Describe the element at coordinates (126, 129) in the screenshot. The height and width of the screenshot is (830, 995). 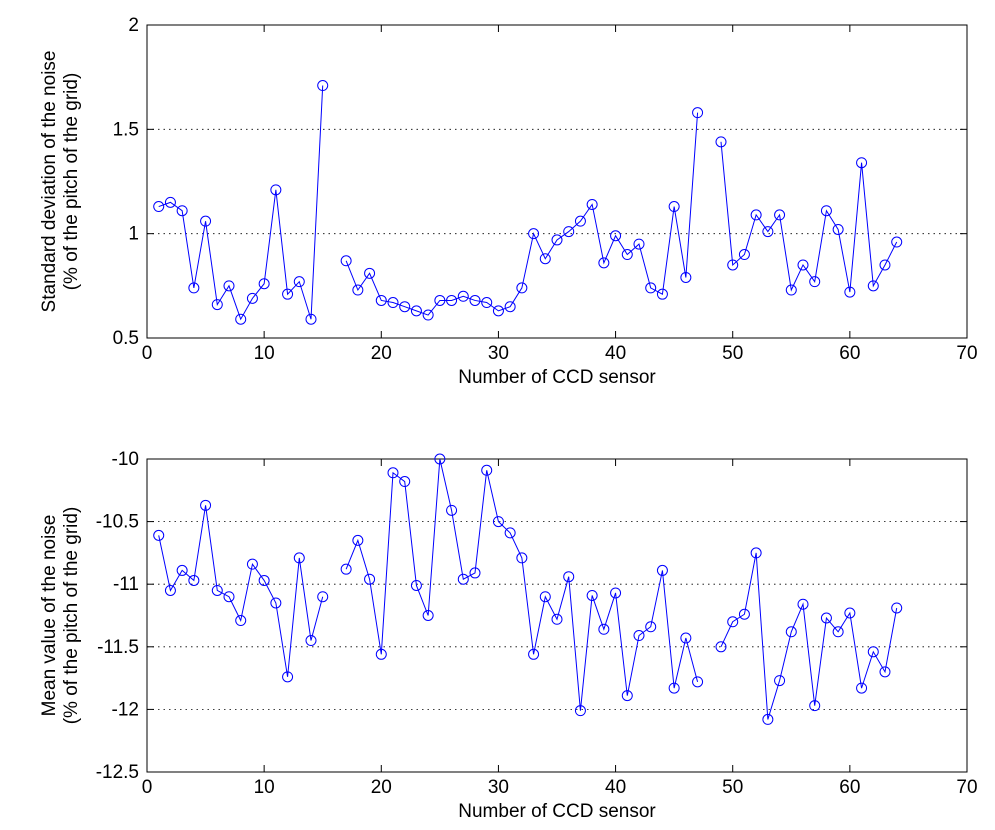
I see `y-tick-label: 1.5` at that location.